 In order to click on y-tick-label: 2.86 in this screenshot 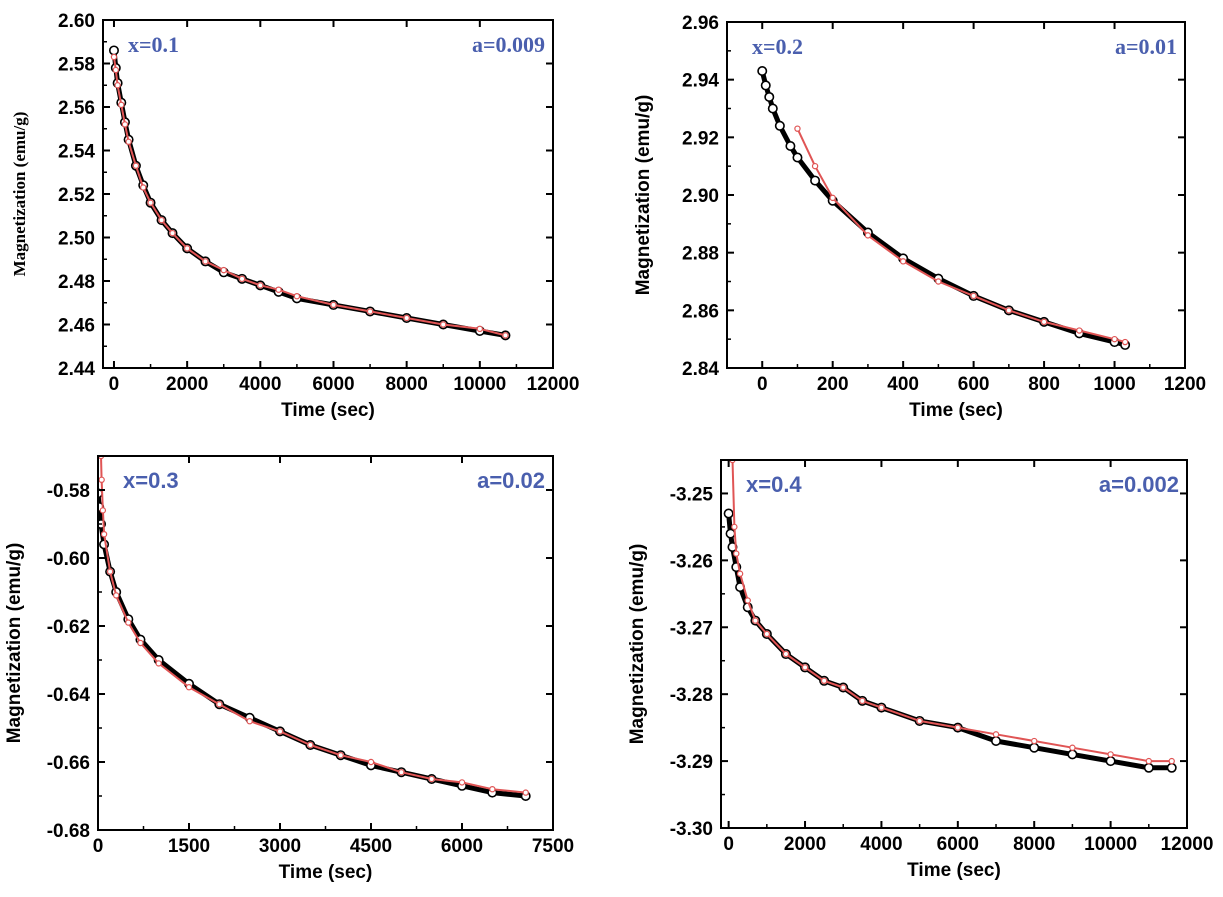, I will do `click(700, 311)`.